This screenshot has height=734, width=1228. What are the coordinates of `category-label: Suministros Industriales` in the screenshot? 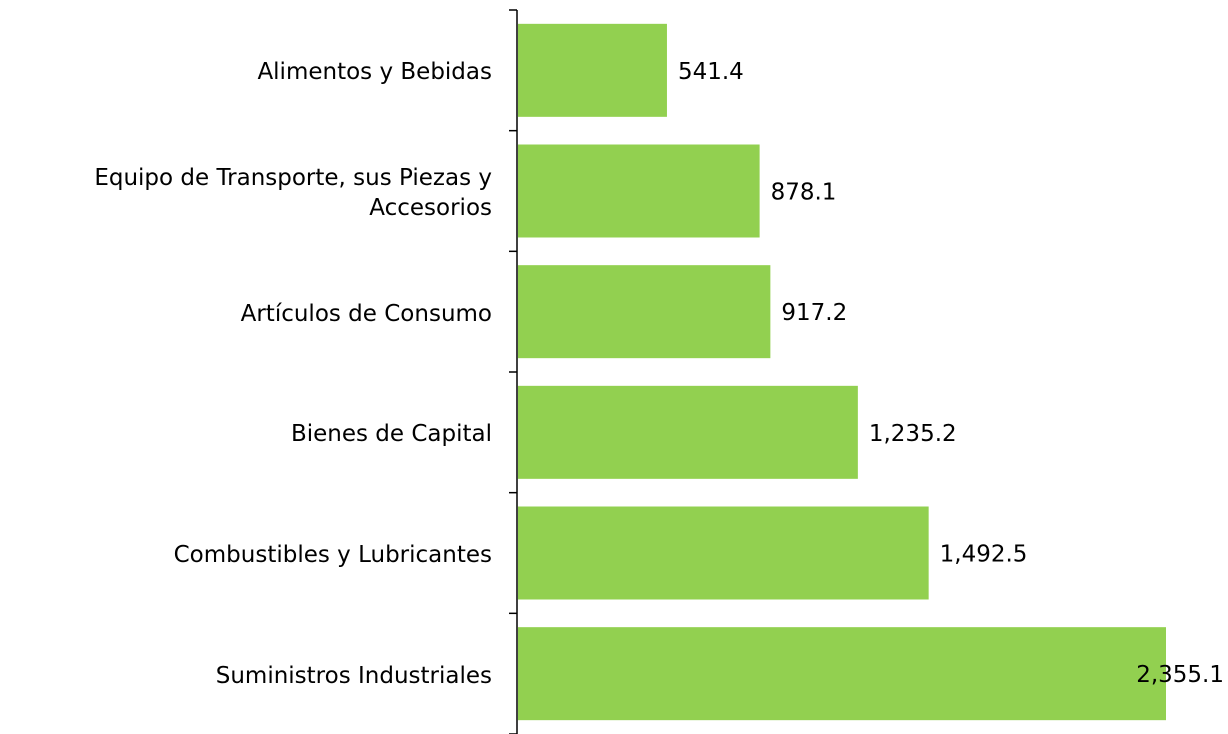 It's located at (353, 675).